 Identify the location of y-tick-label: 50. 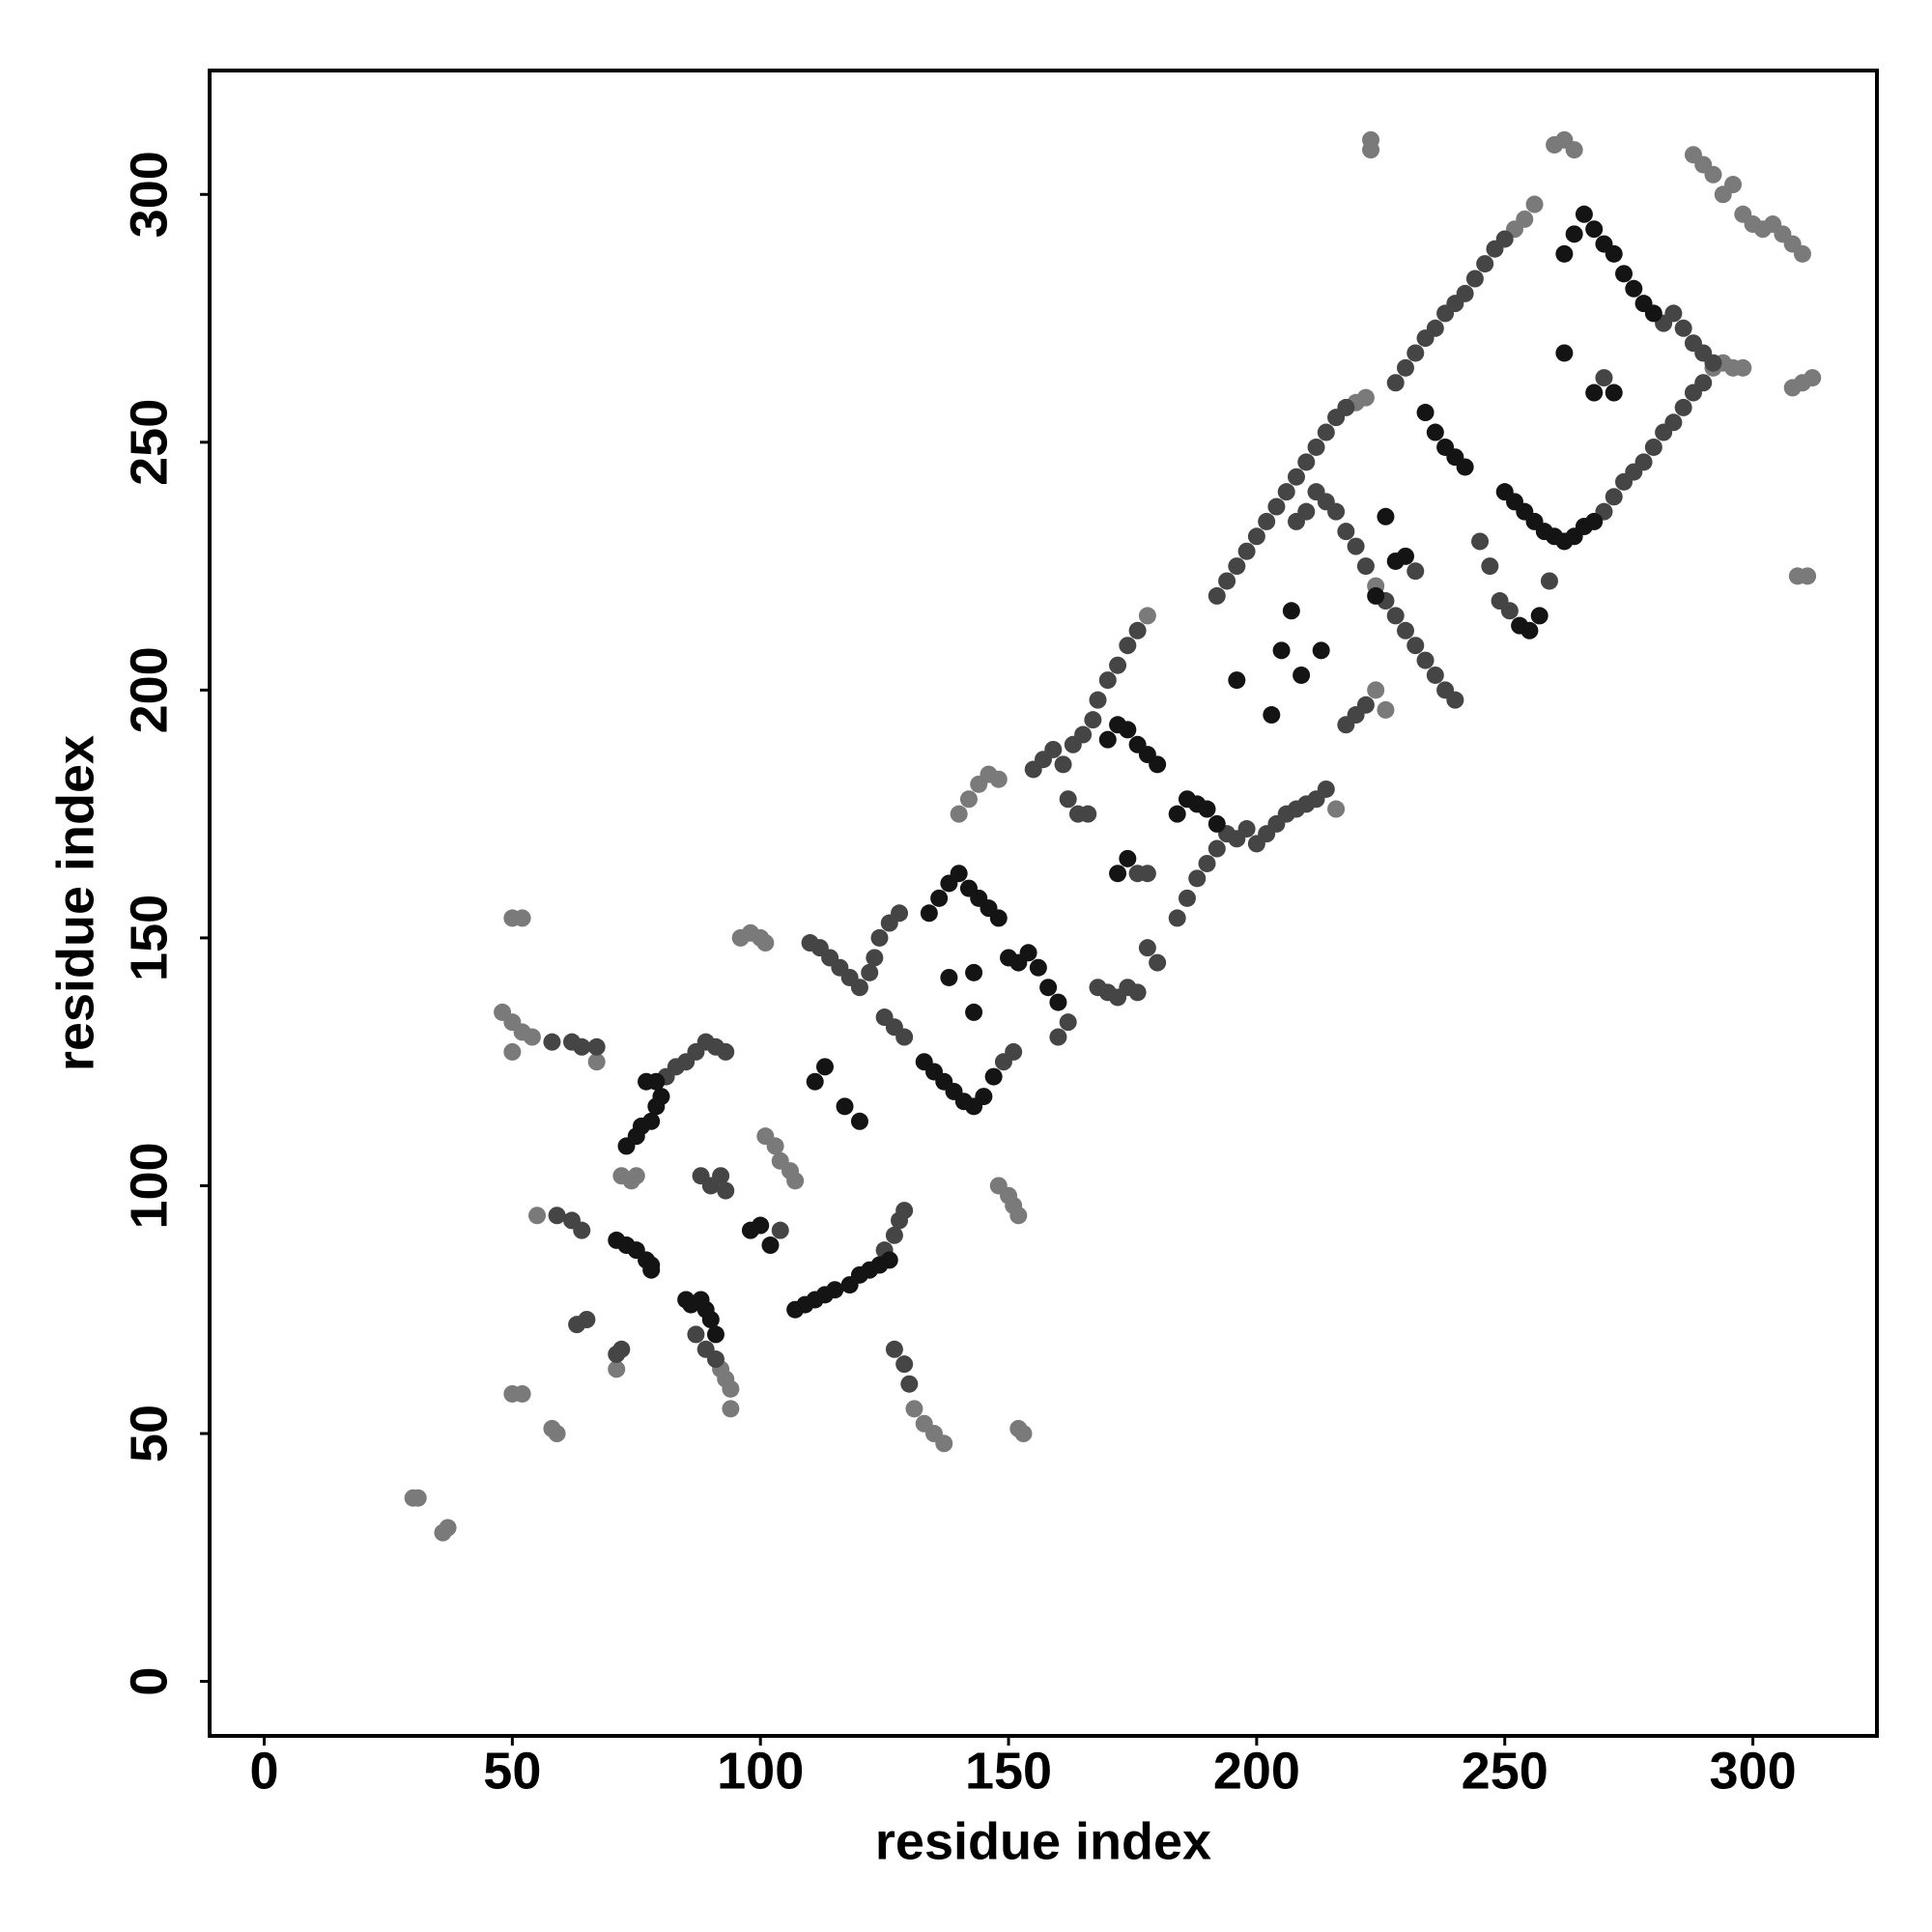
(149, 1434).